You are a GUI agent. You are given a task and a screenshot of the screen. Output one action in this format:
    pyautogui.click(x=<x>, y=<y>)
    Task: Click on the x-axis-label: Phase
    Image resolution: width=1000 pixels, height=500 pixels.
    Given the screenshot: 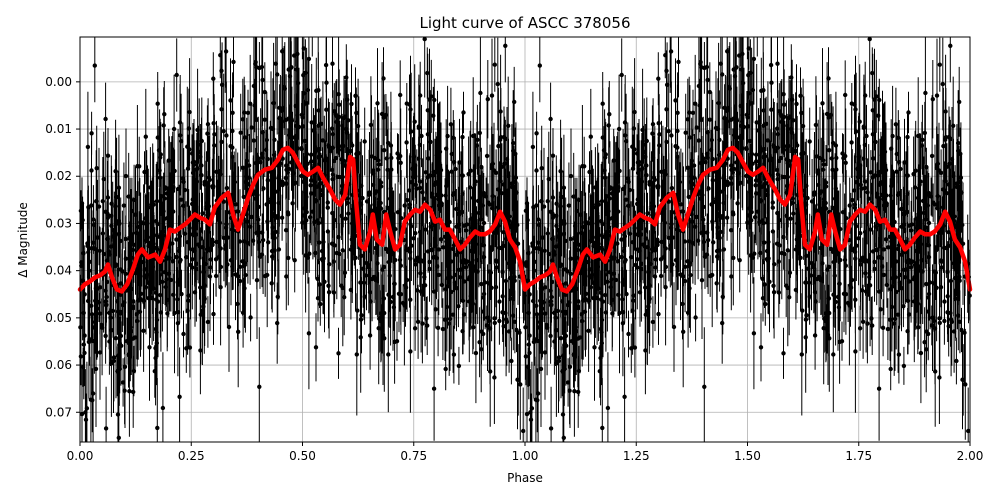 What is the action you would take?
    pyautogui.click(x=525, y=478)
    